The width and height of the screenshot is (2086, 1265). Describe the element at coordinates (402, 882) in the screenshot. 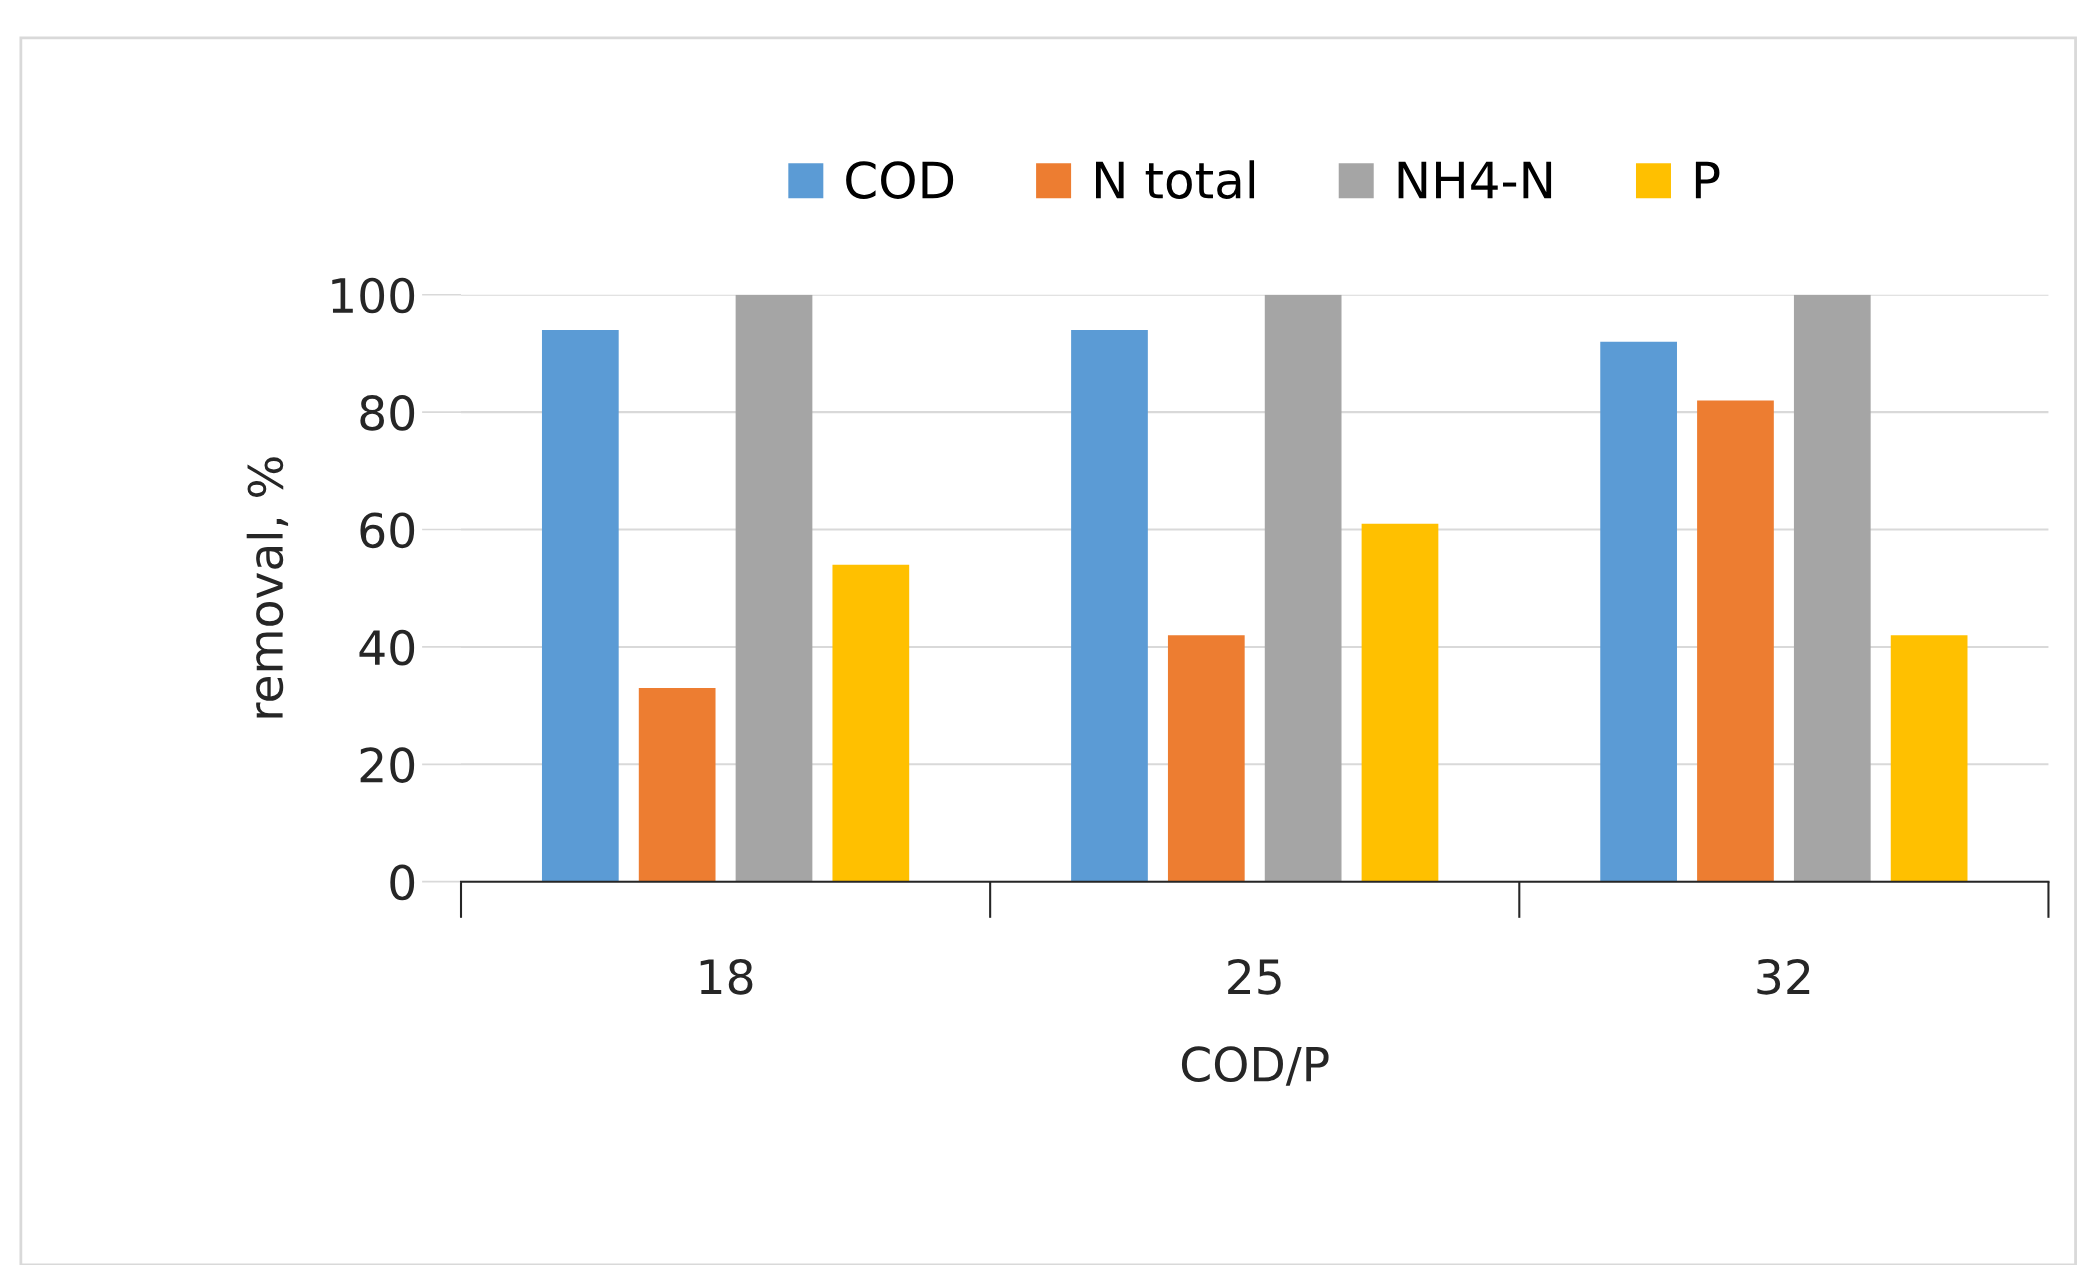

I see `y-tick-label: 0` at that location.